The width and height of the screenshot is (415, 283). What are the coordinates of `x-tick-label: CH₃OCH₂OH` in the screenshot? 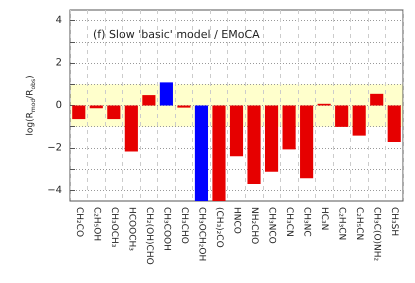 It's located at (201, 234).